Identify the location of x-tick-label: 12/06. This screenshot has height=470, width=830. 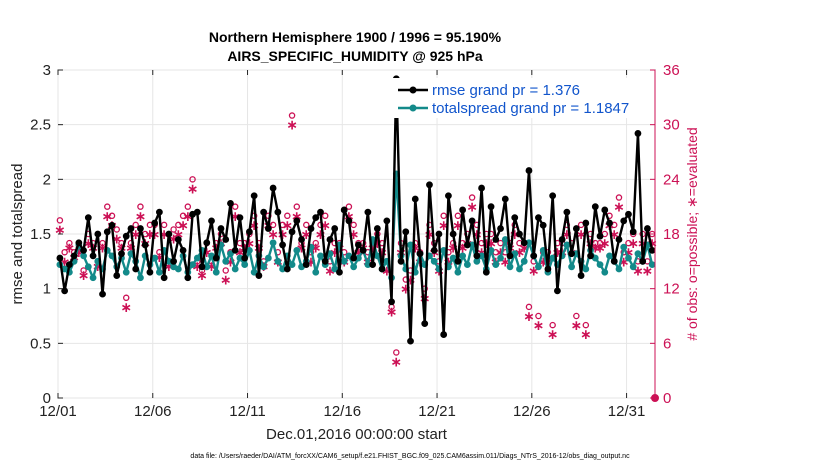
(153, 411).